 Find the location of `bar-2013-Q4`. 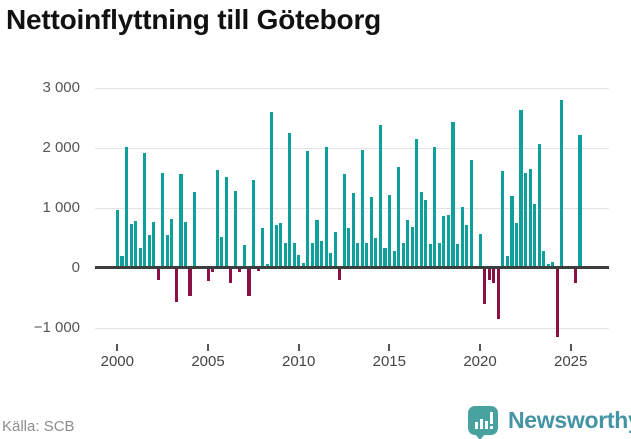

bar-2013-Q4 is located at coordinates (367, 255).